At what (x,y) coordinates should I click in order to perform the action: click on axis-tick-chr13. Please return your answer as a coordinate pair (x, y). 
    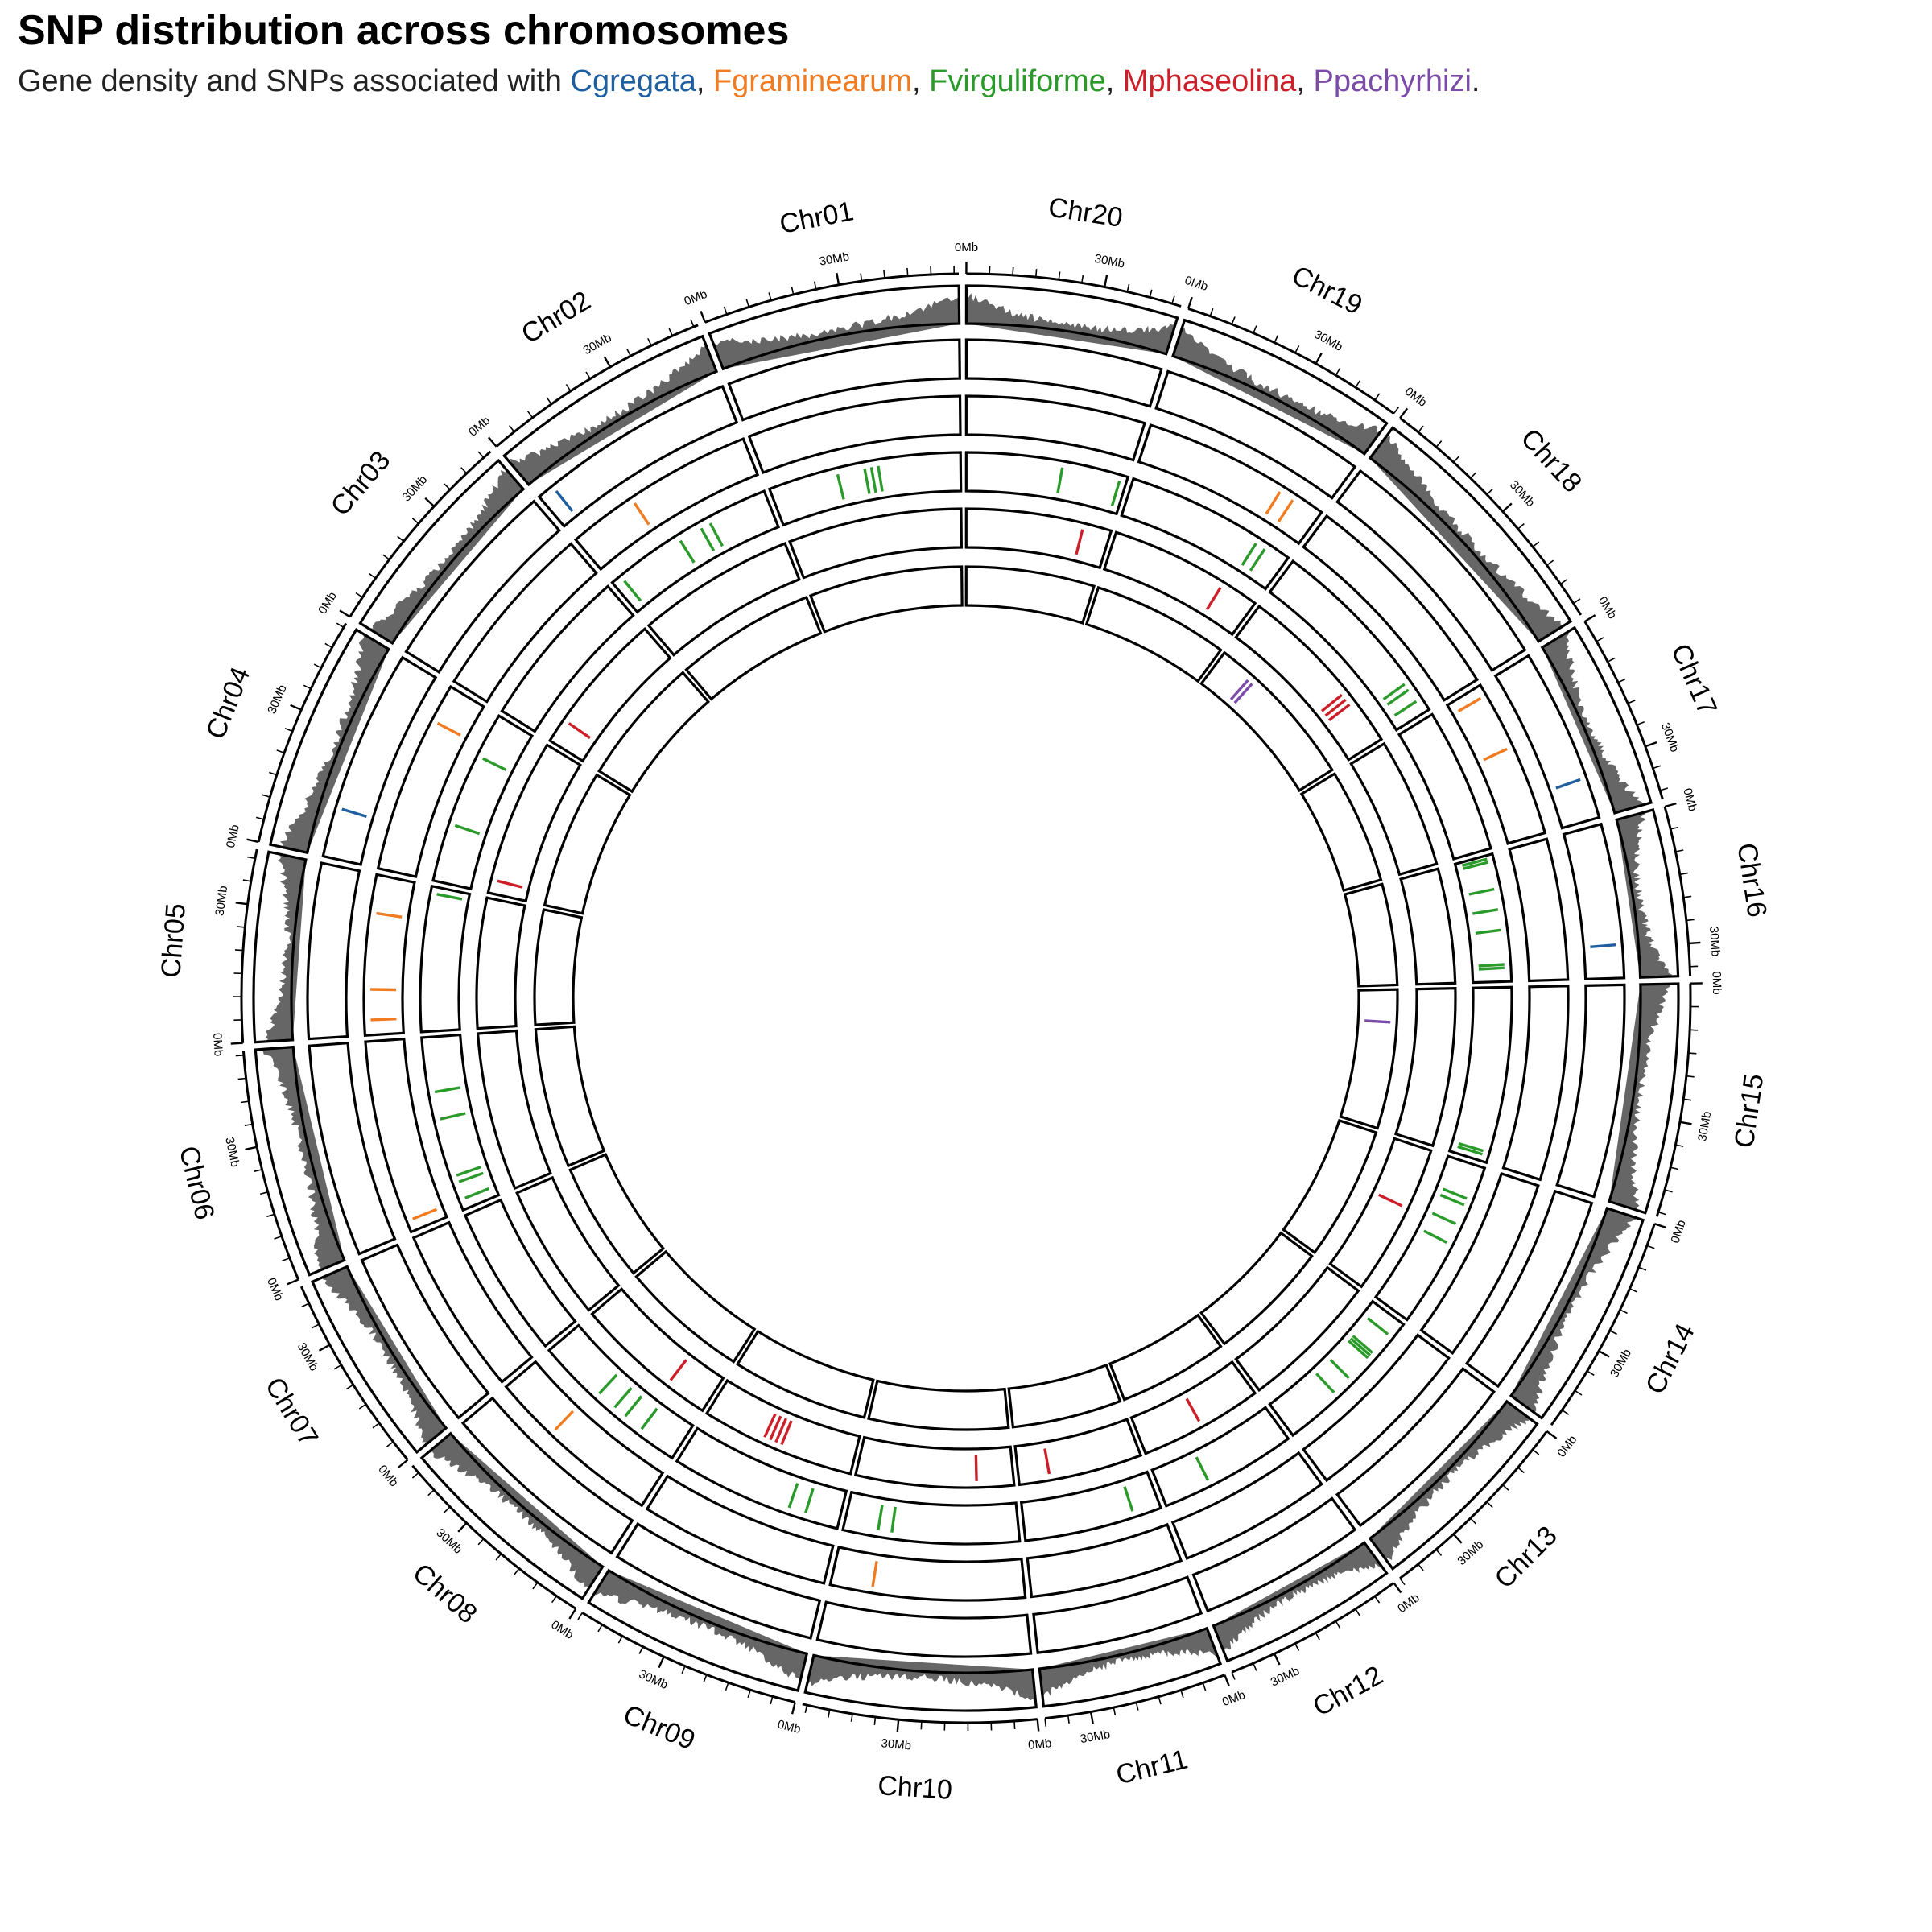
    Looking at the image, I should click on (1521, 1470).